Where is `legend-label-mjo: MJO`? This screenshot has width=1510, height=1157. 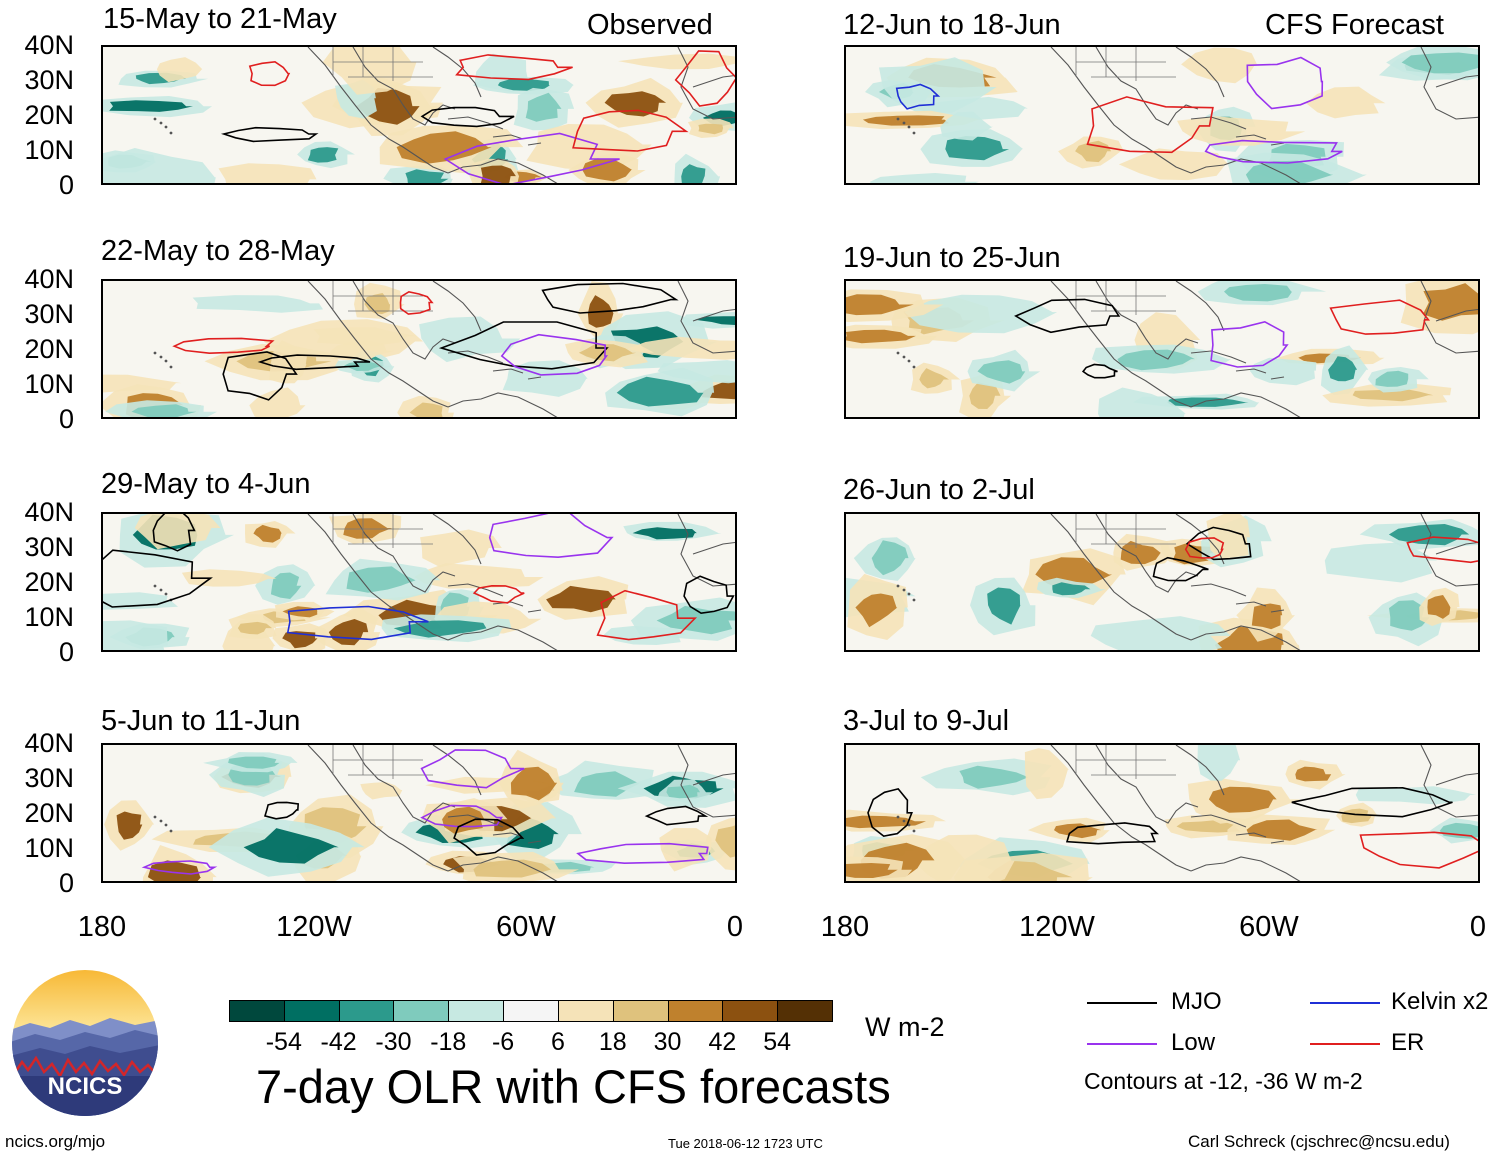 legend-label-mjo: MJO is located at coordinates (1196, 1001).